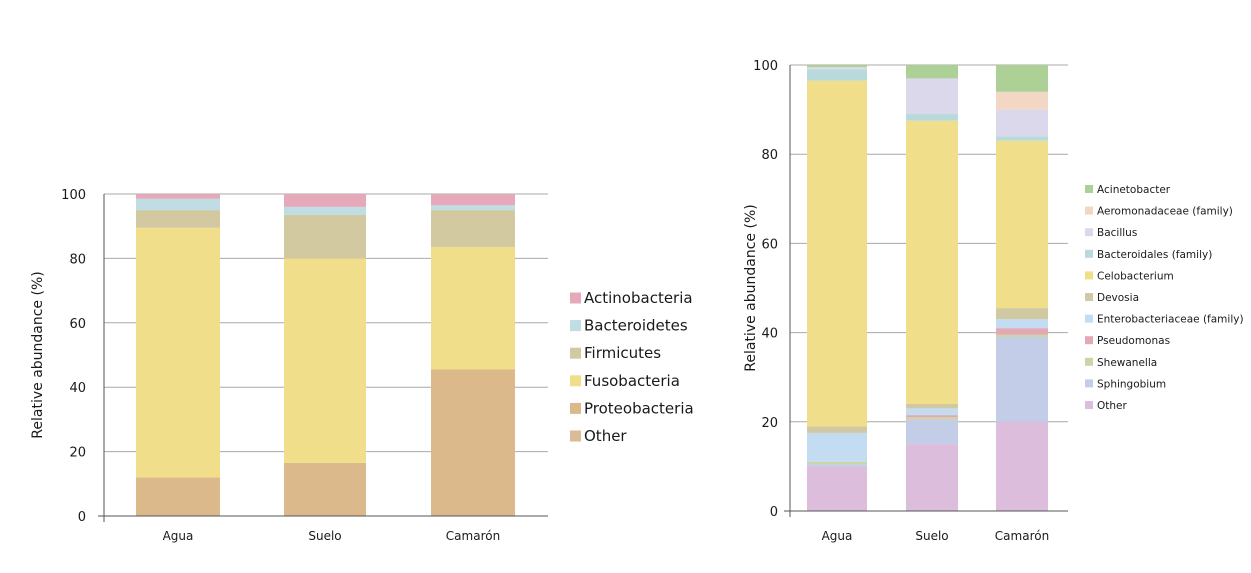  I want to click on bar-suelo-fusobacteria, so click(325, 360).